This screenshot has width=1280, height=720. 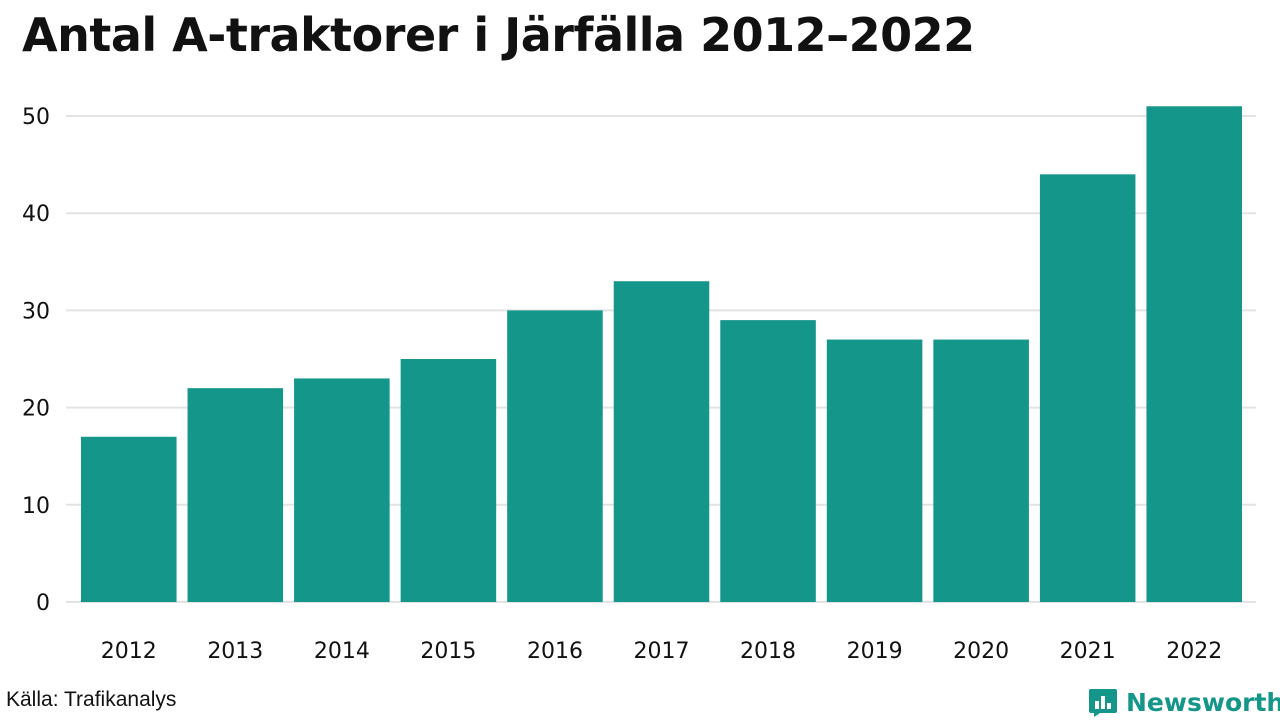 I want to click on y-tick-label: 20, so click(x=36, y=409).